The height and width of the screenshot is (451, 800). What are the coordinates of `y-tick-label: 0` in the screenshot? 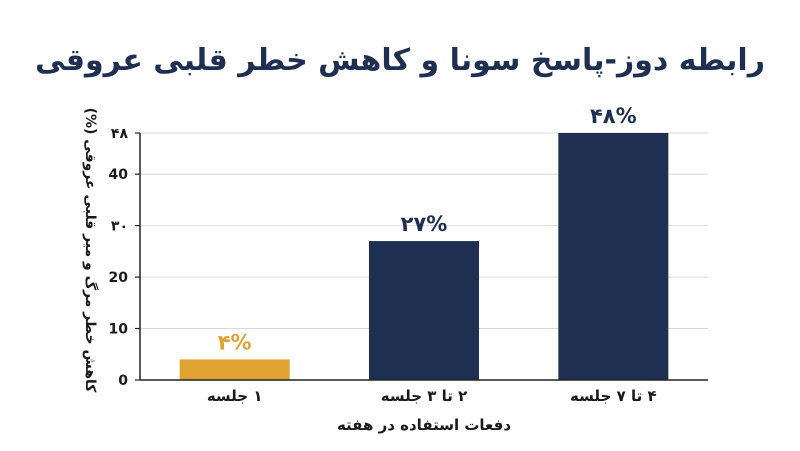 It's located at (123, 381).